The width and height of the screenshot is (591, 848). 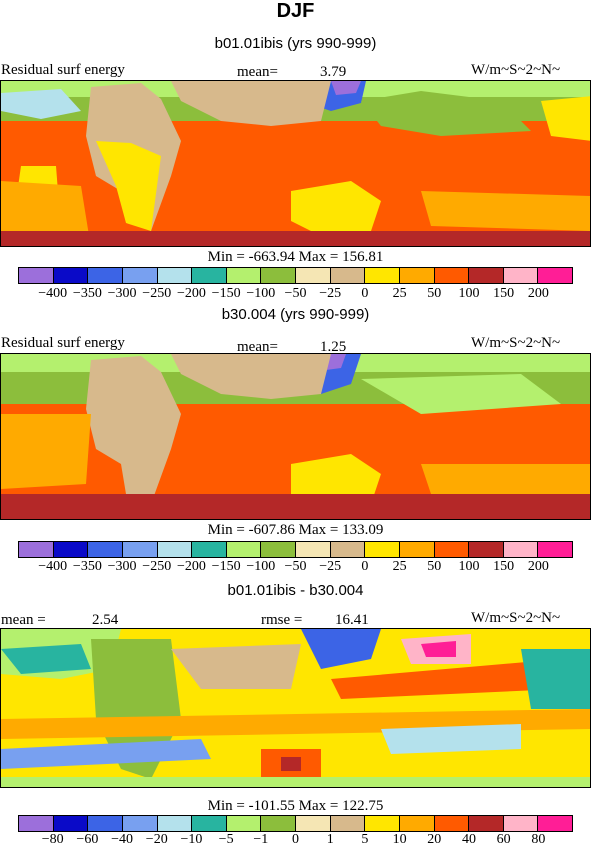 What do you see at coordinates (295, 590) in the screenshot?
I see `panel-3-title: b01.01ibis - b30.004` at bounding box center [295, 590].